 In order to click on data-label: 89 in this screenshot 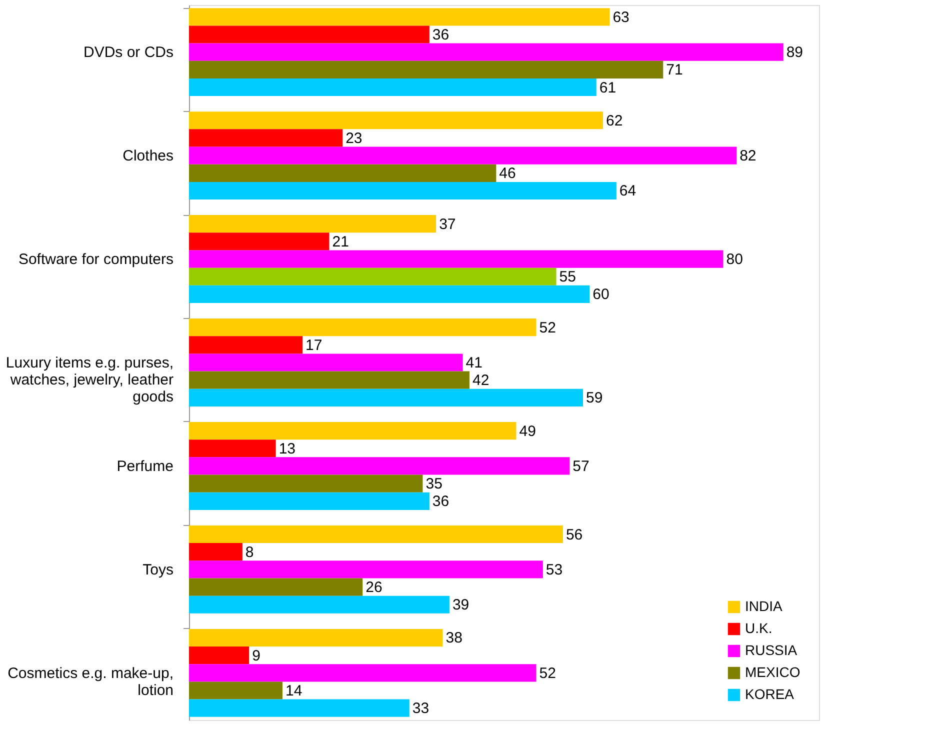, I will do `click(795, 53)`.